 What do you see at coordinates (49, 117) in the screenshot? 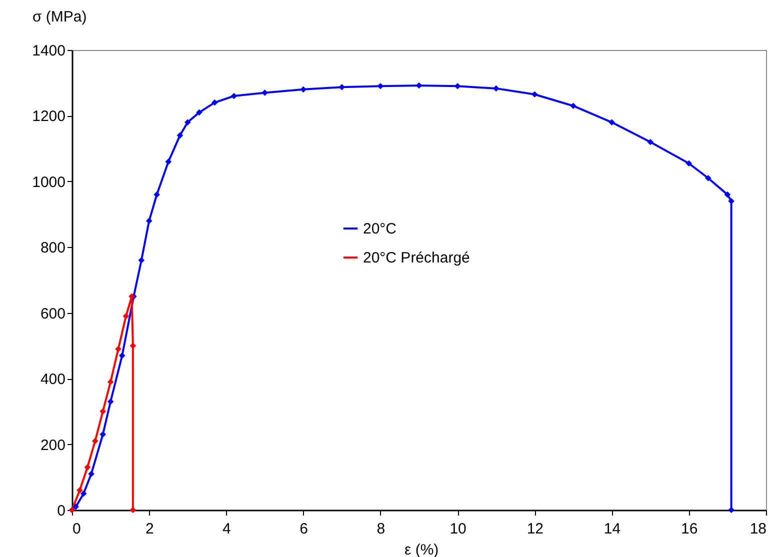
I see `y-tick-label: 1200` at bounding box center [49, 117].